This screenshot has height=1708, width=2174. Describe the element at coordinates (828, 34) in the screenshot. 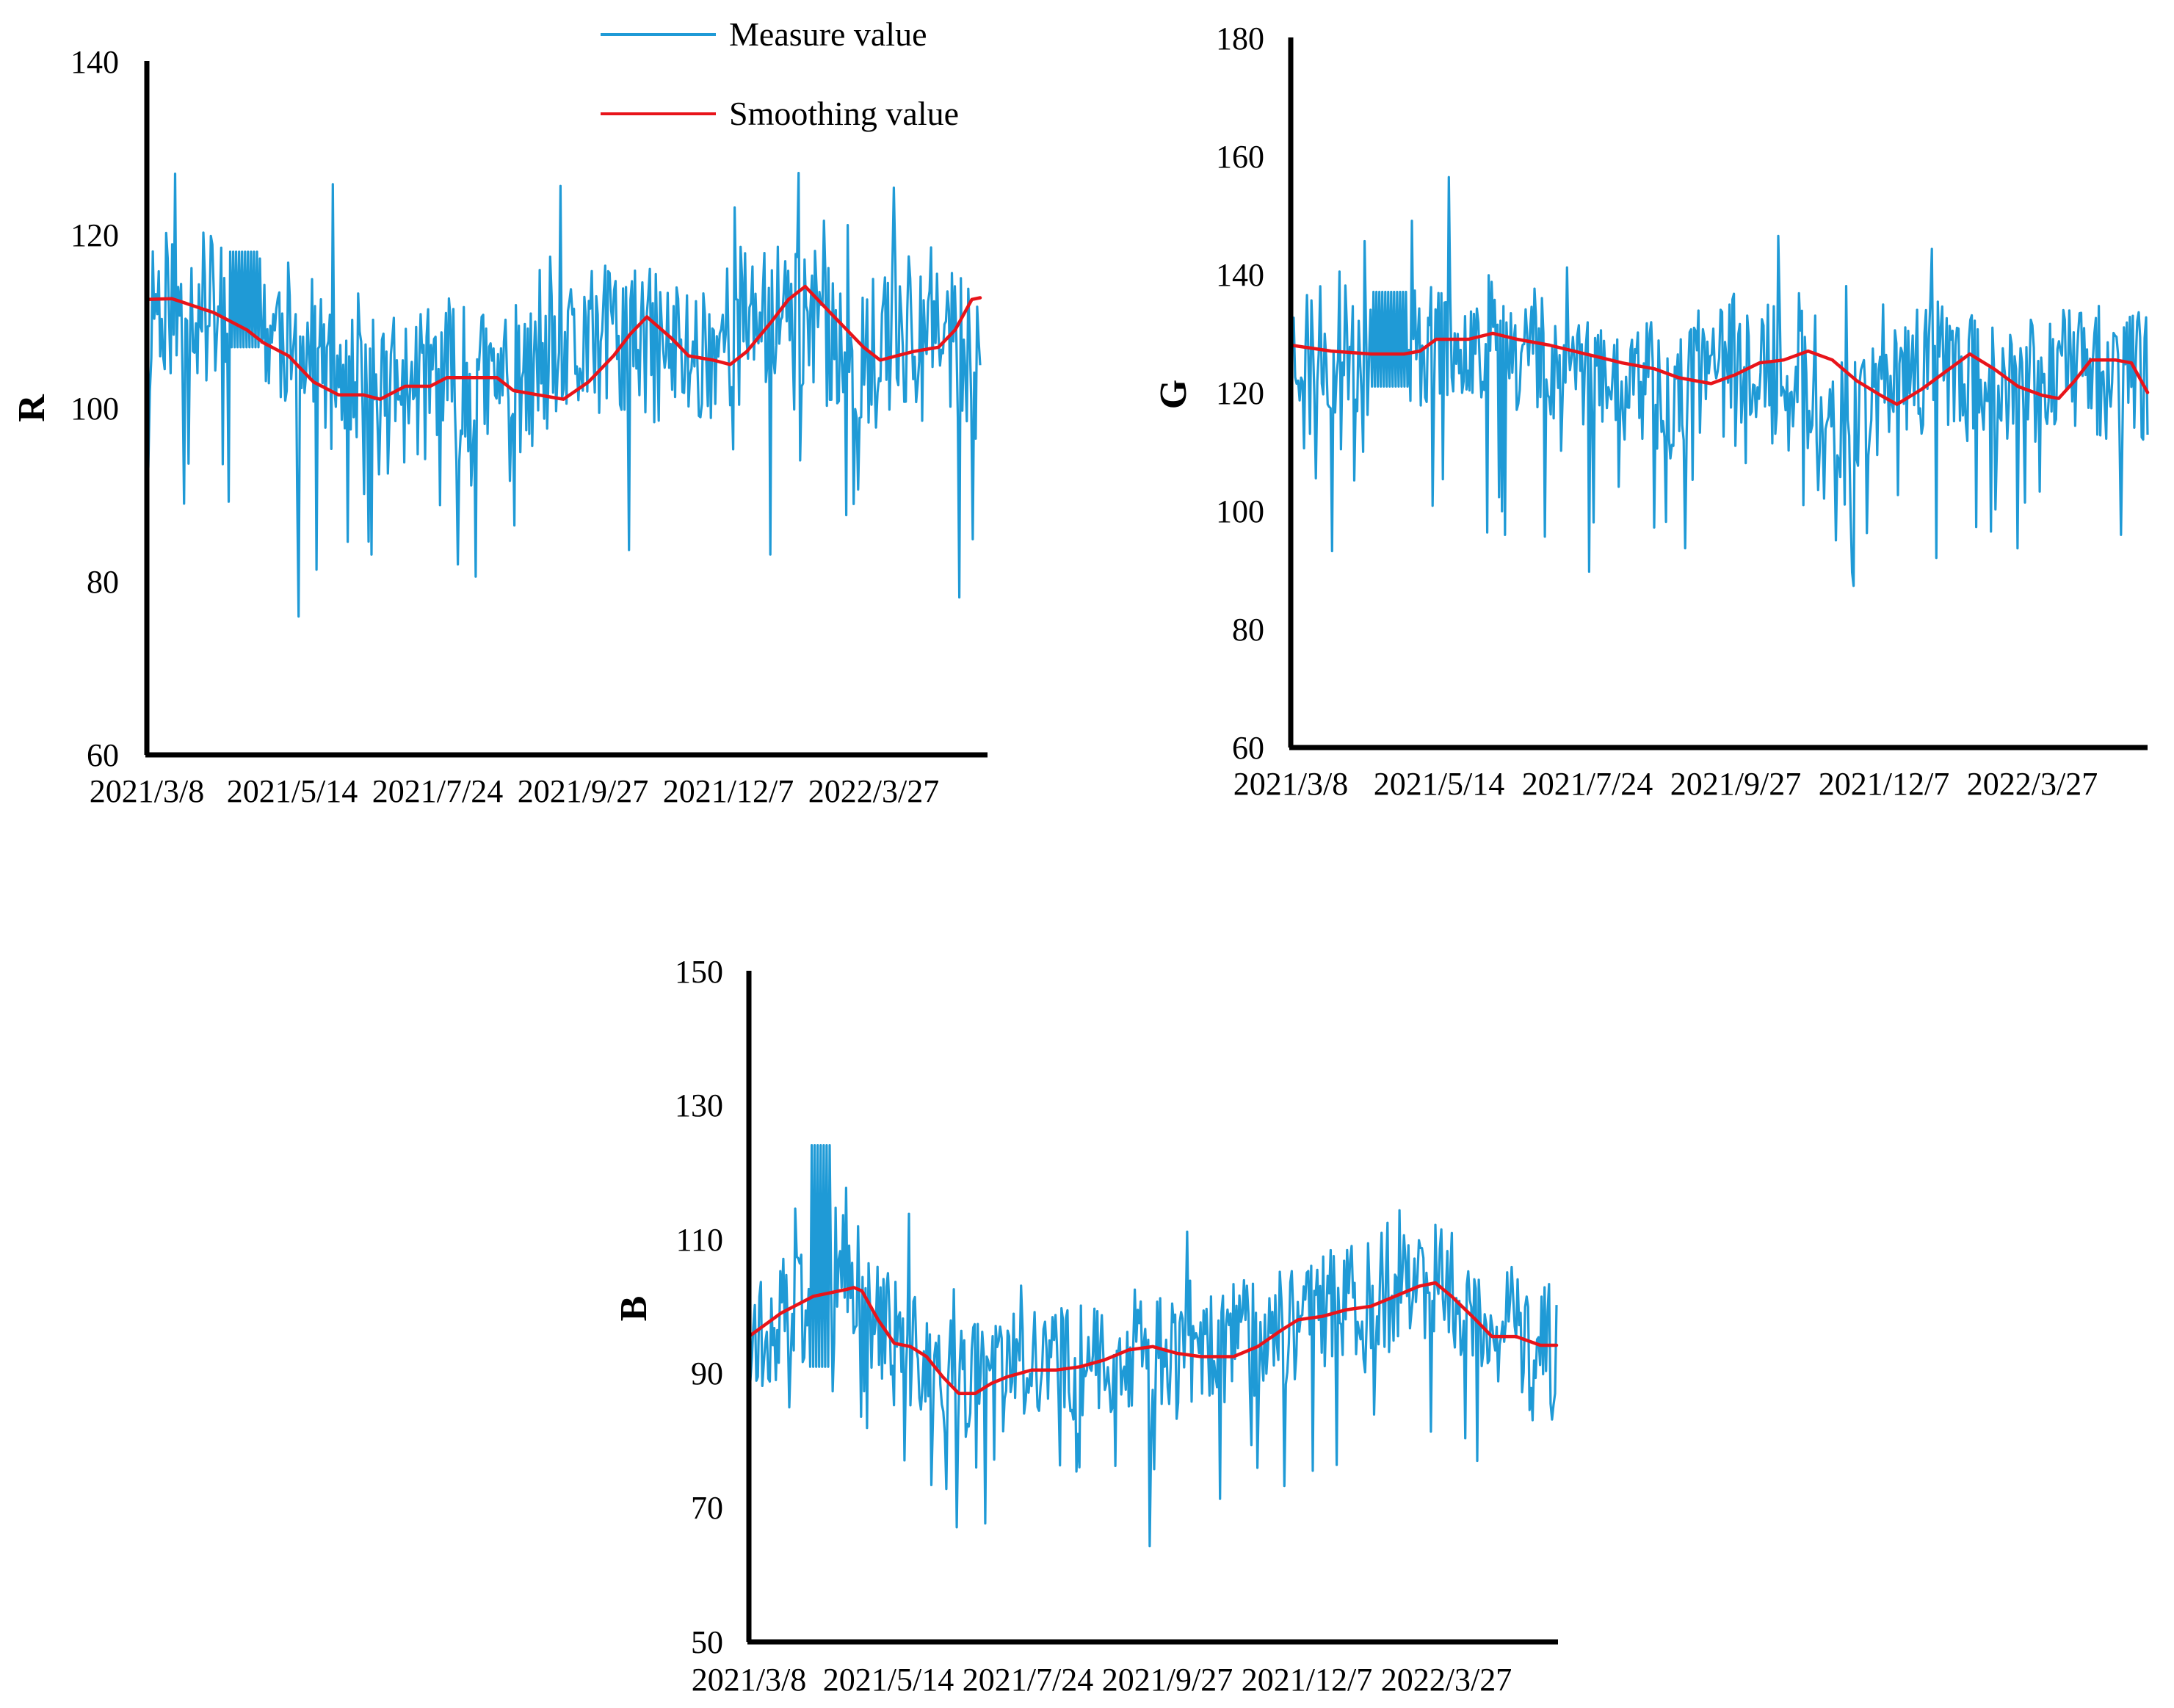

I see `legend-label-measure: Measure value` at that location.